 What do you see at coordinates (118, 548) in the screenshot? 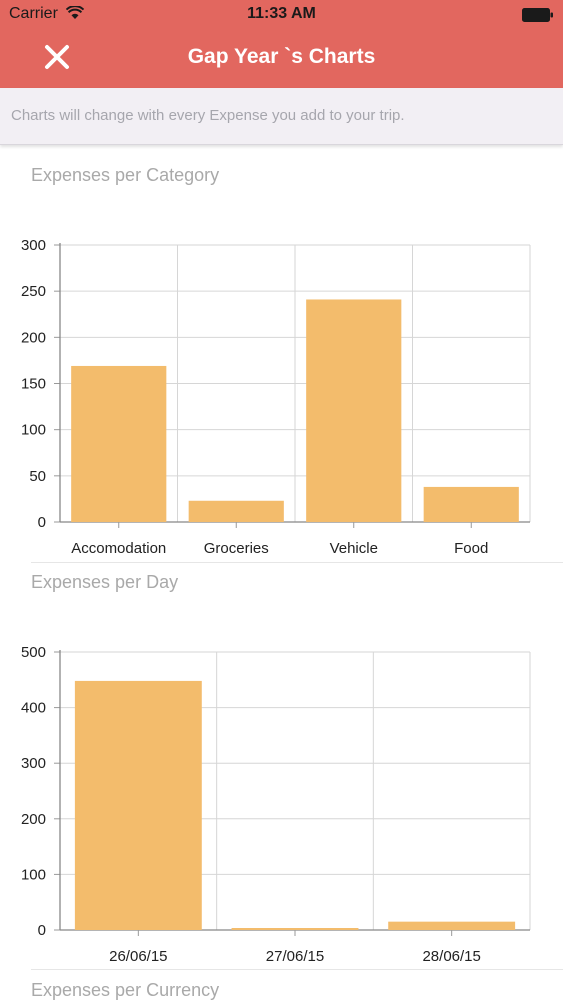
I see `x-tick-label: Accomodation` at bounding box center [118, 548].